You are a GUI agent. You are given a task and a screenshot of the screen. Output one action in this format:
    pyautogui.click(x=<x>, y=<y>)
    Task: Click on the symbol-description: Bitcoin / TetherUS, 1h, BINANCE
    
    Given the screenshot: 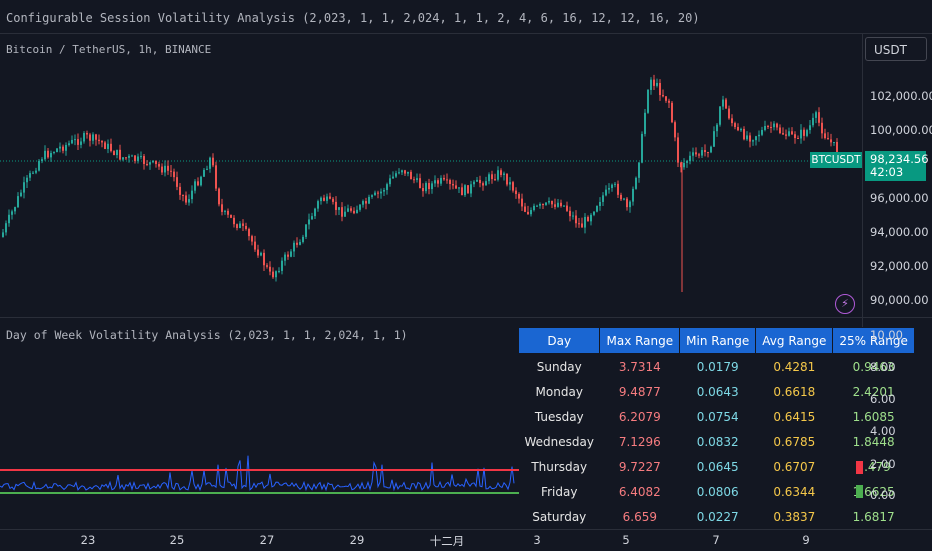 What is the action you would take?
    pyautogui.click(x=109, y=49)
    